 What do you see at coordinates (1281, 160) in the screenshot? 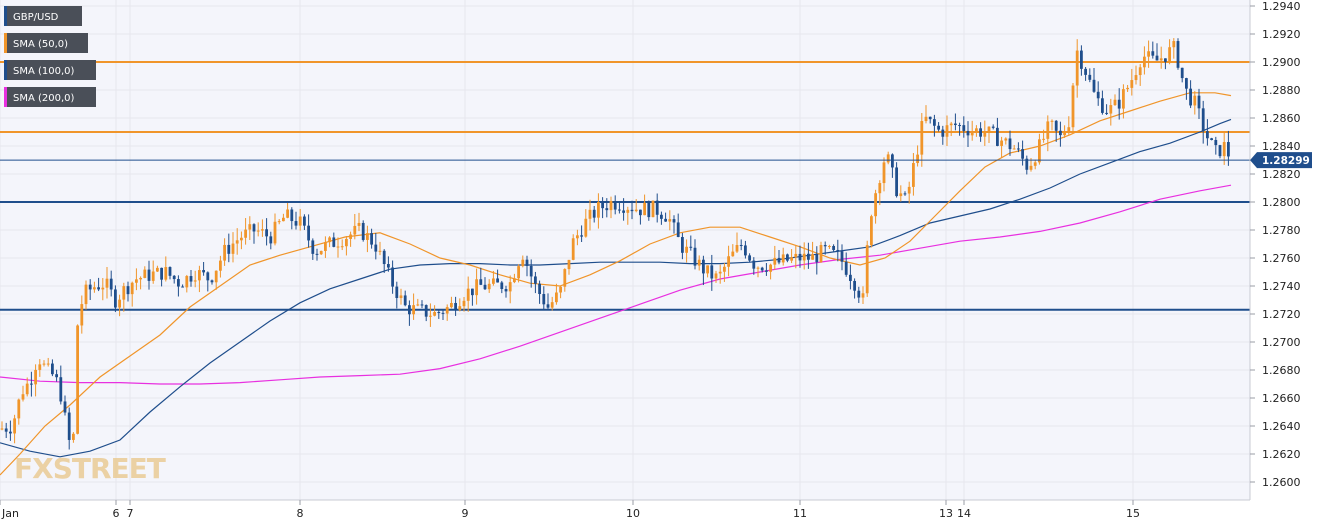
I see `current-price-tag: 1.28299` at bounding box center [1281, 160].